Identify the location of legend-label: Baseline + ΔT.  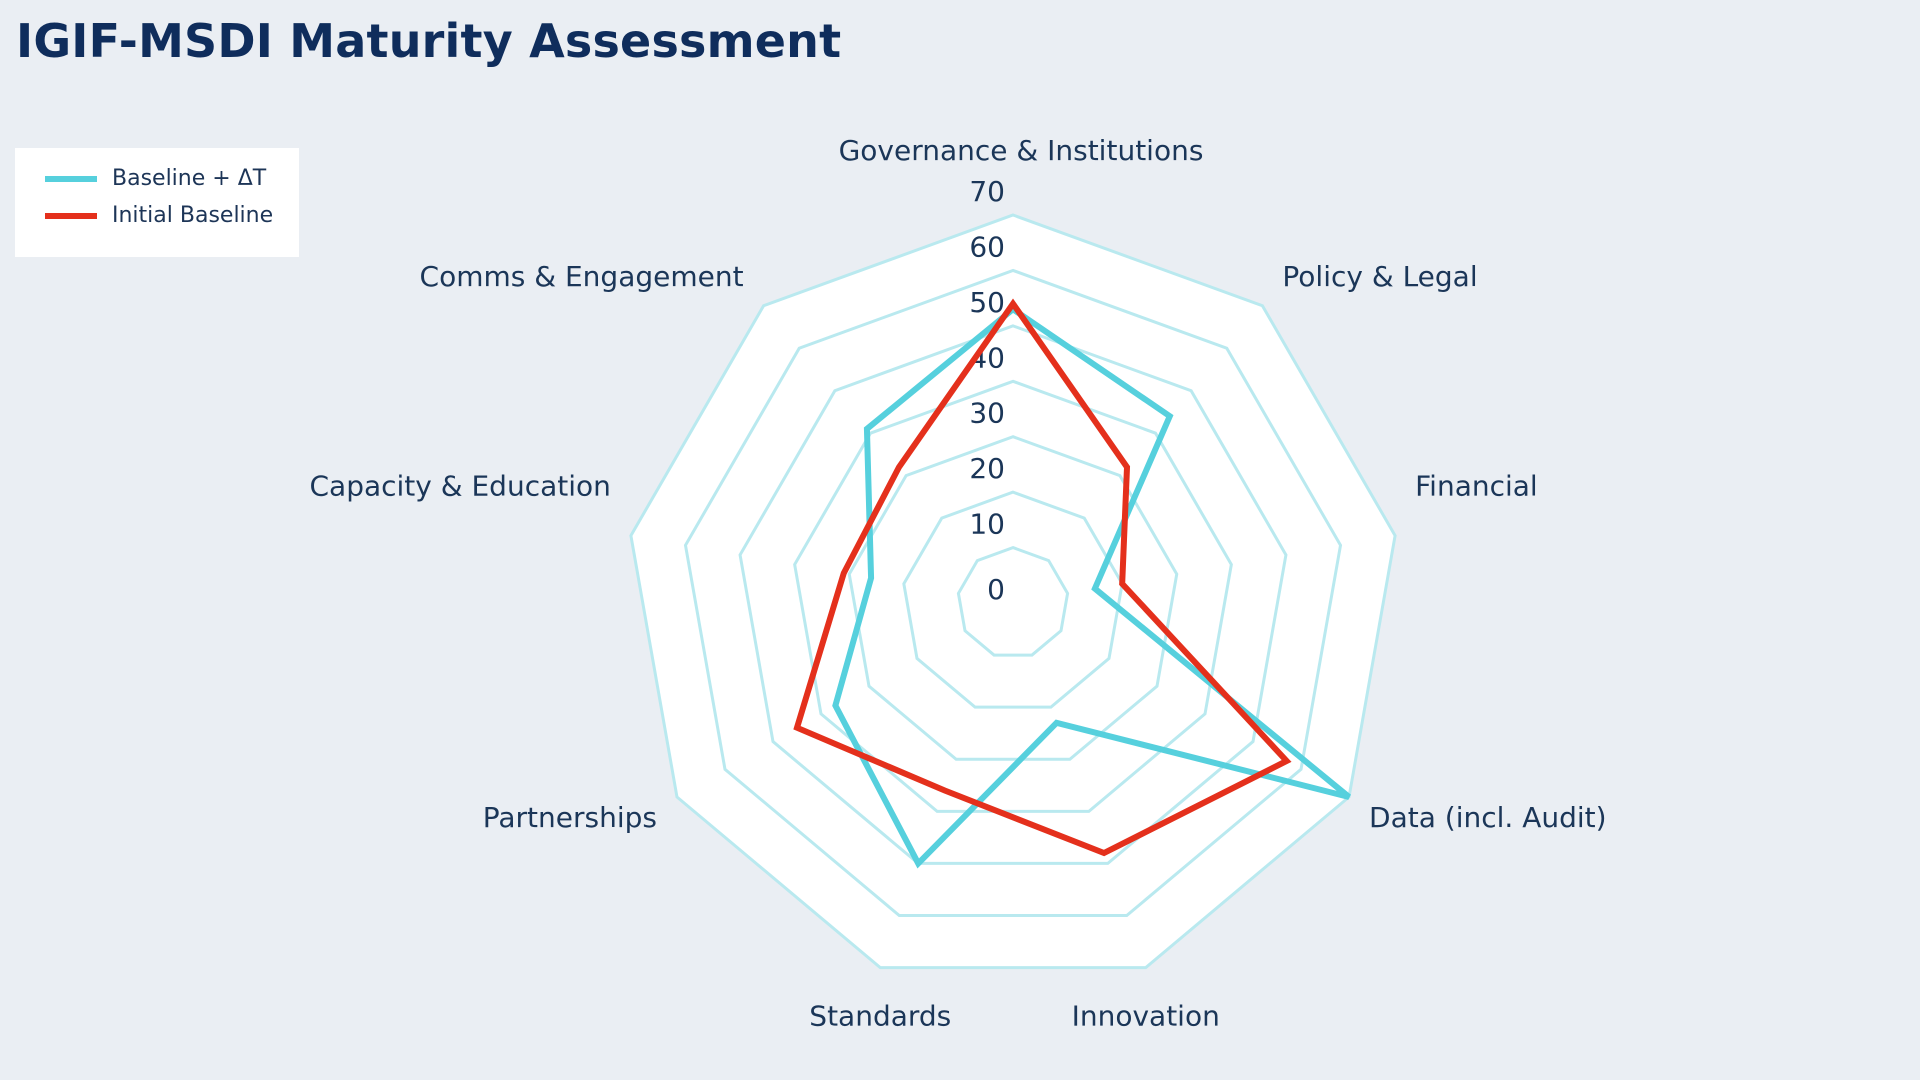
(189, 178).